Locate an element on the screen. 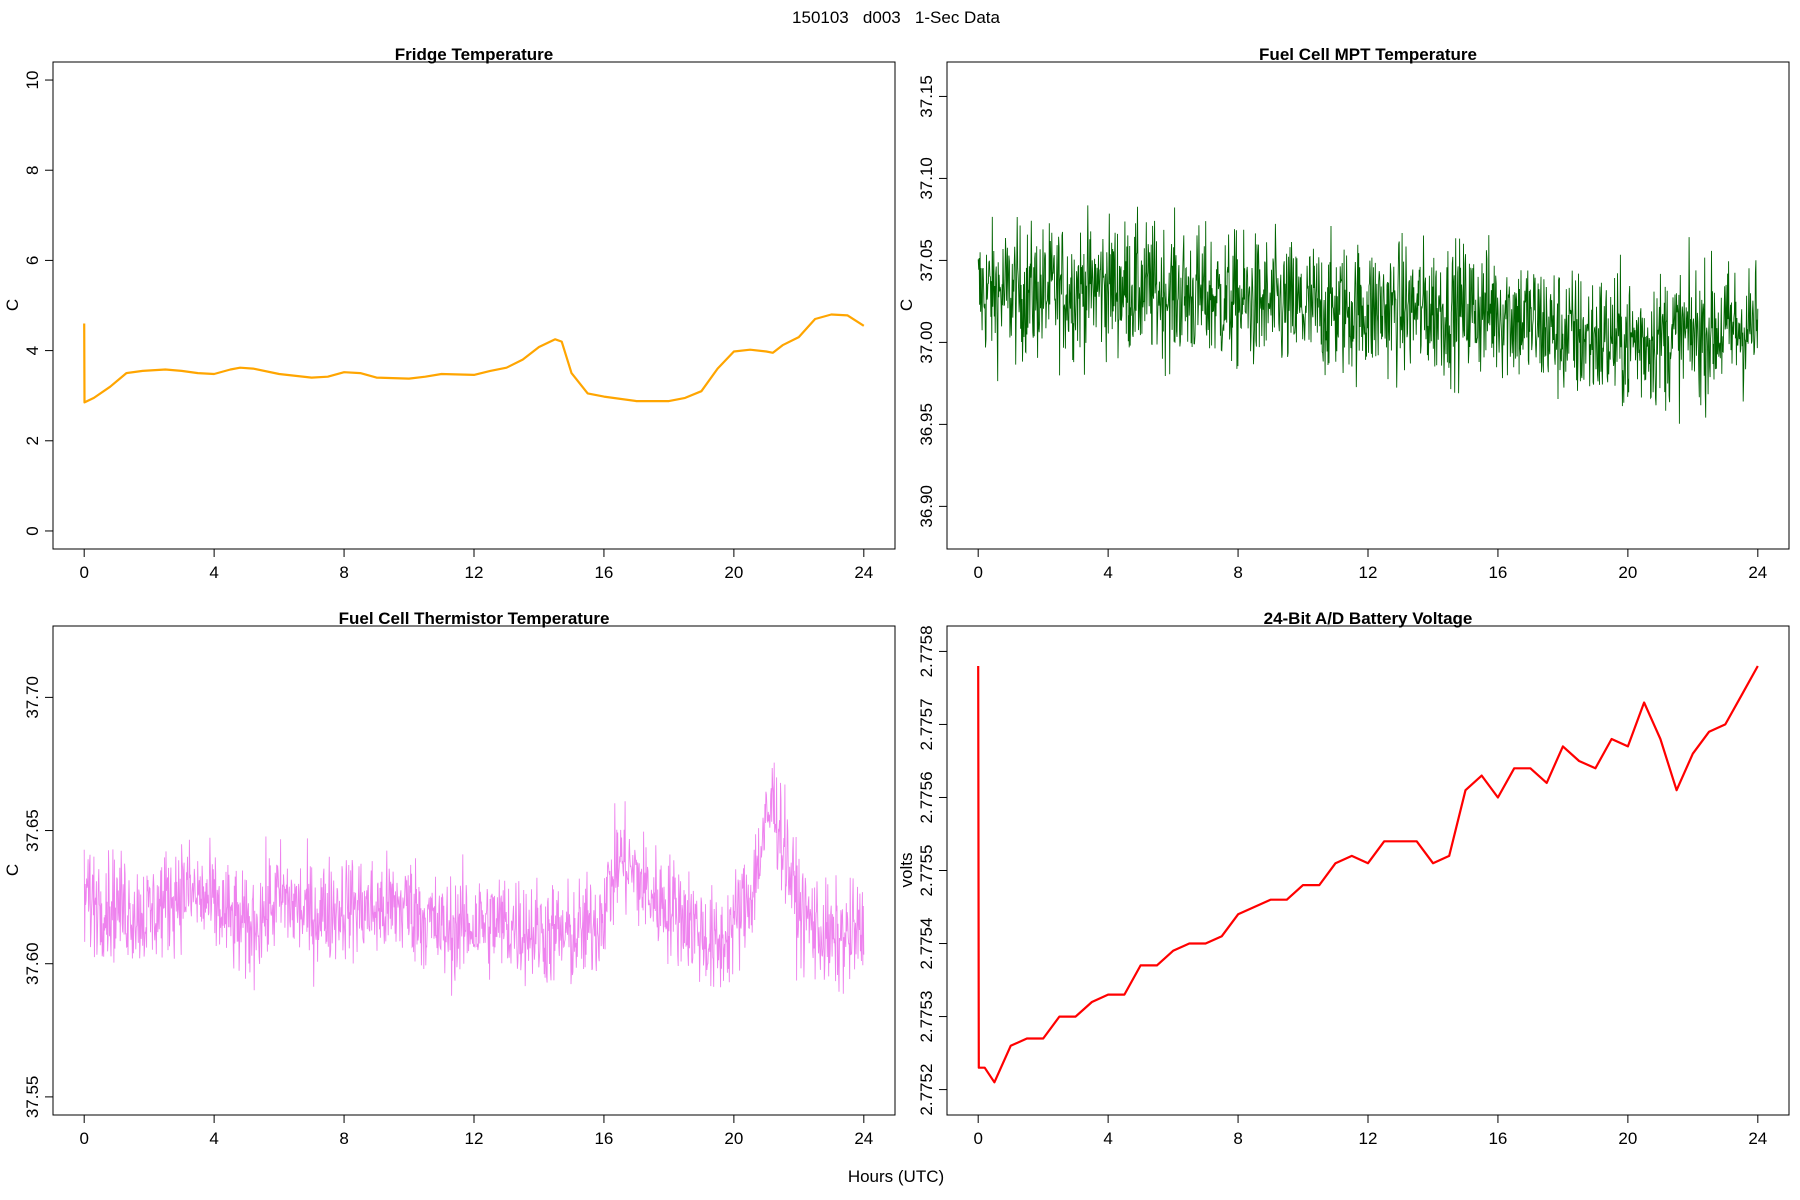 This screenshot has height=1200, width=1800. panel-title: Fuel Cell Thermistor Temperature is located at coordinates (474, 618).